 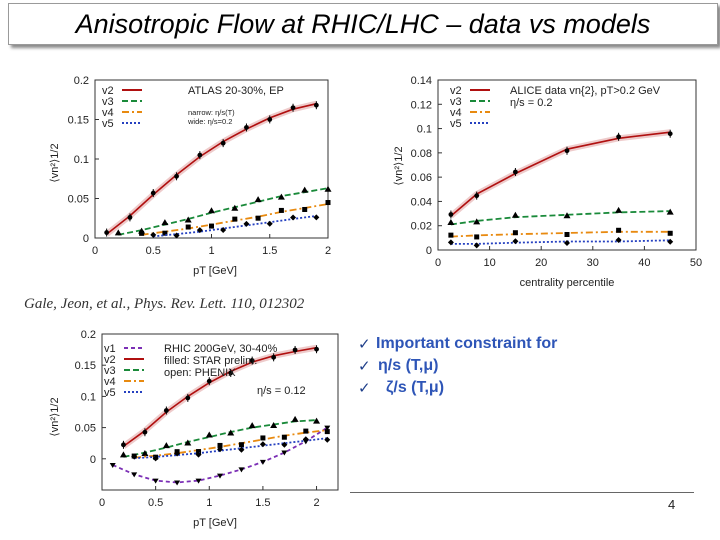 I want to click on legend-label-v2: v2, so click(x=108, y=91).